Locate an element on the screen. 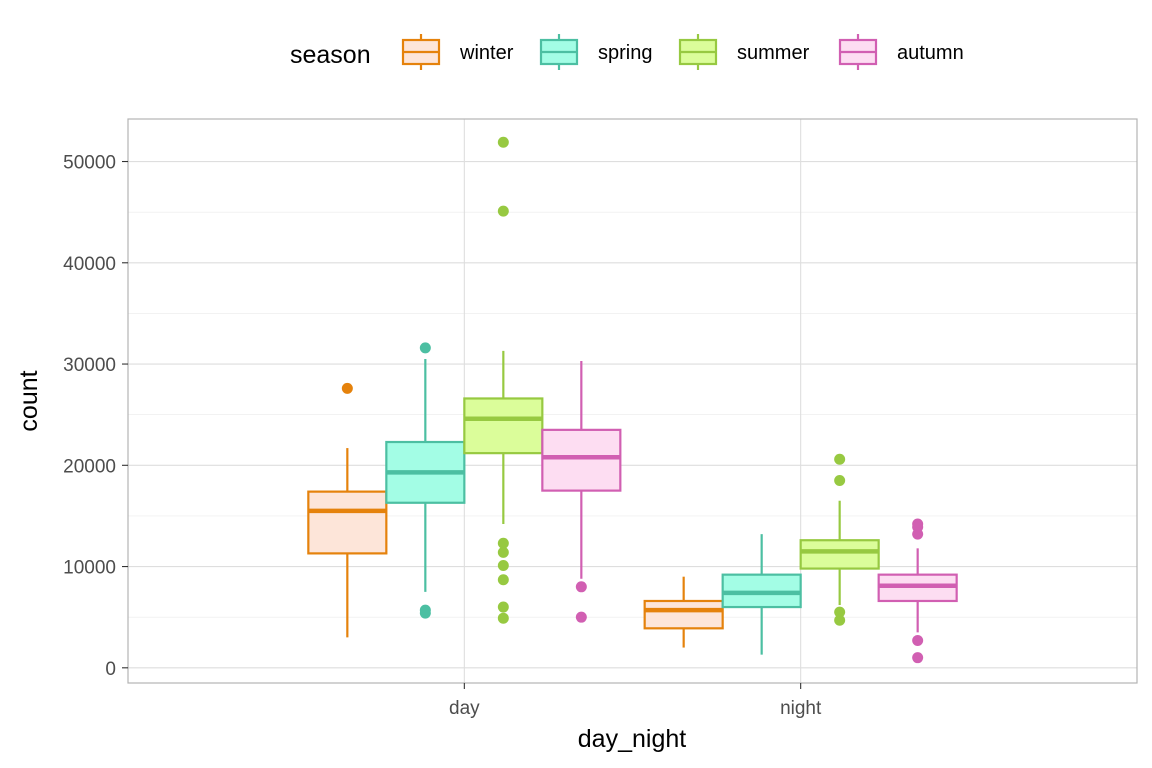  legend-label: summer is located at coordinates (773, 53).